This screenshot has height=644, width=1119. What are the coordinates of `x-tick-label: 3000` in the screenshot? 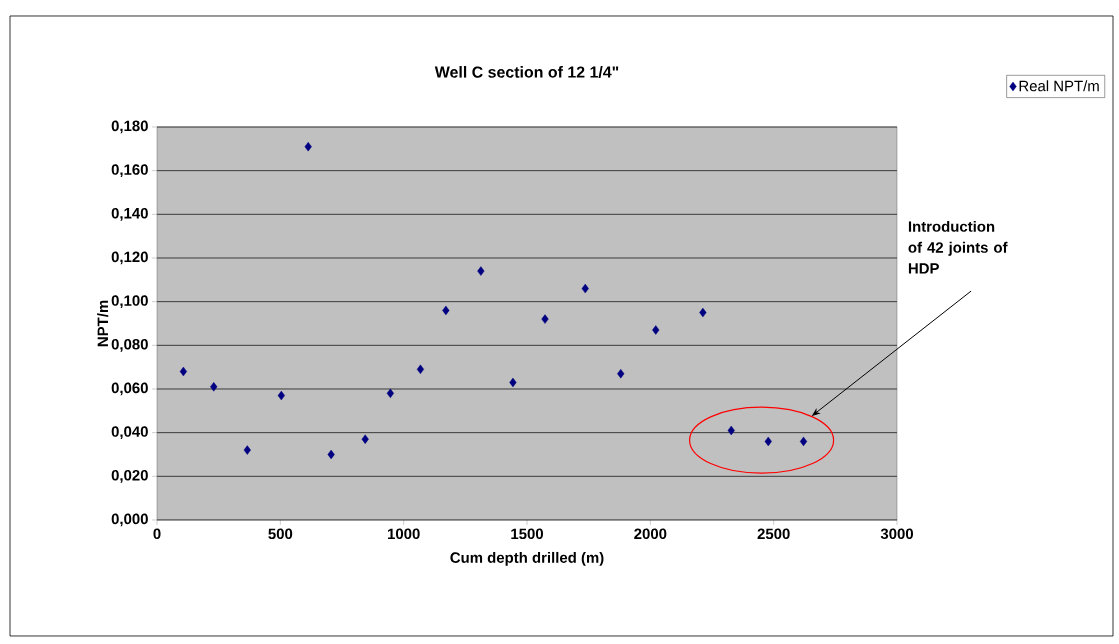 It's located at (896, 534).